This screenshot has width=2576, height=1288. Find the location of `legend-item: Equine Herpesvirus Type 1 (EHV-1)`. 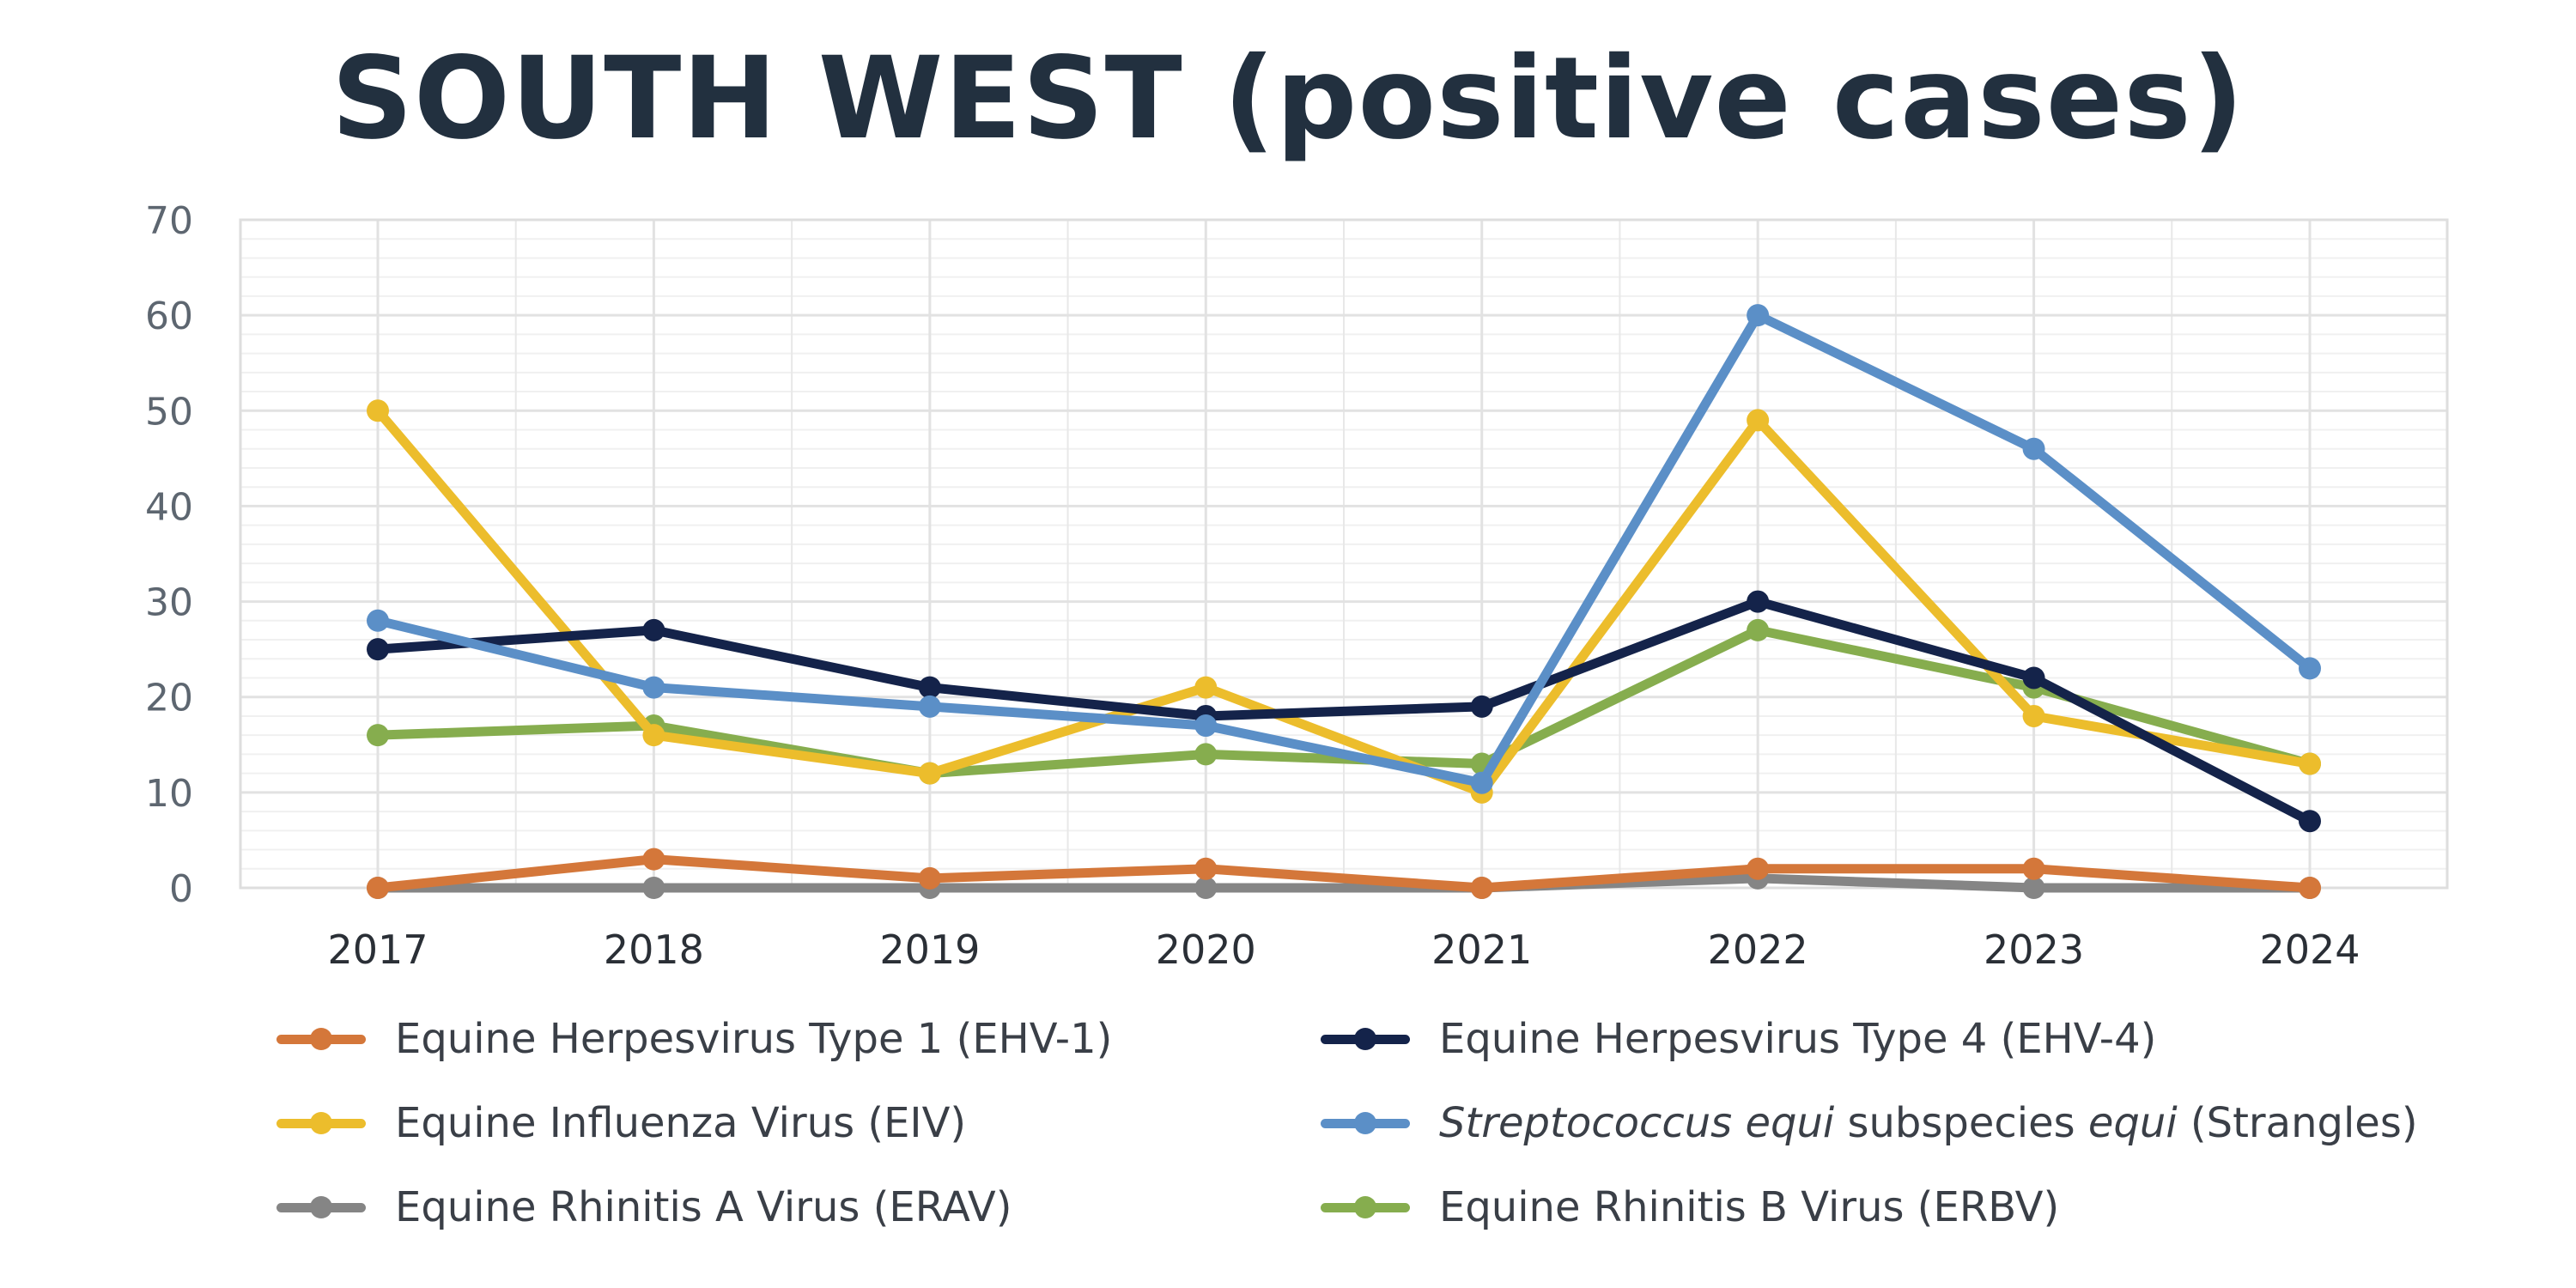

legend-item: Equine Herpesvirus Type 1 (EHV-1) is located at coordinates (694, 1039).